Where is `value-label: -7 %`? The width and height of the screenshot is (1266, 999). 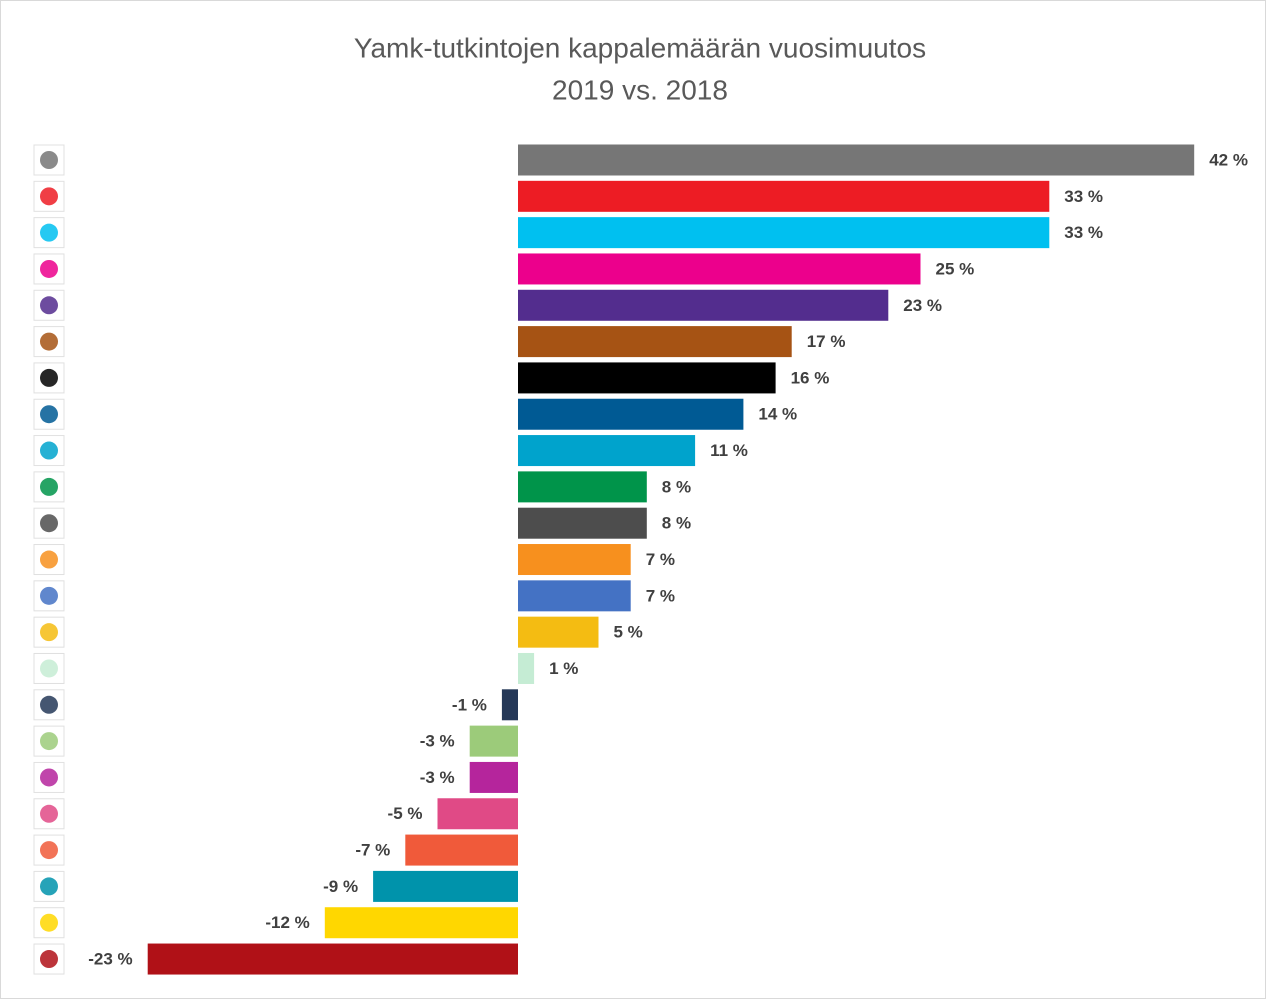
value-label: -7 % is located at coordinates (372, 850).